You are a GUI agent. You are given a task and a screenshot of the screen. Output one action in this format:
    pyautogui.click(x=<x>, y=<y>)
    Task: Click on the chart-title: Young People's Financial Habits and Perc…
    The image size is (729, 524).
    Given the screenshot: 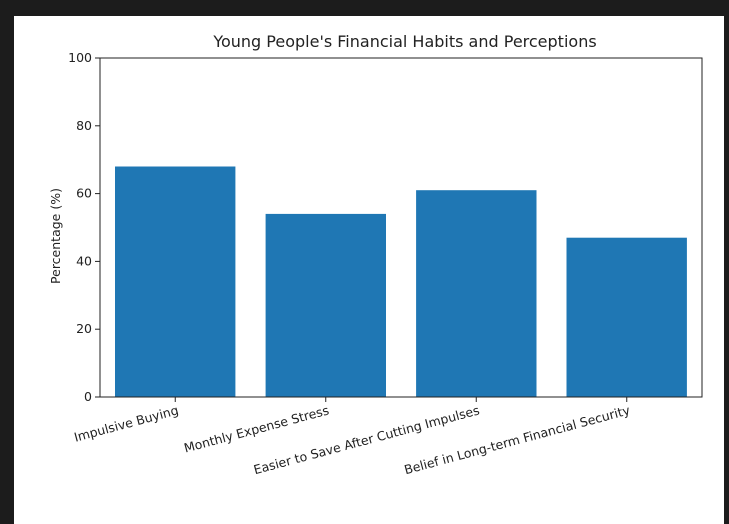 What is the action you would take?
    pyautogui.click(x=404, y=41)
    